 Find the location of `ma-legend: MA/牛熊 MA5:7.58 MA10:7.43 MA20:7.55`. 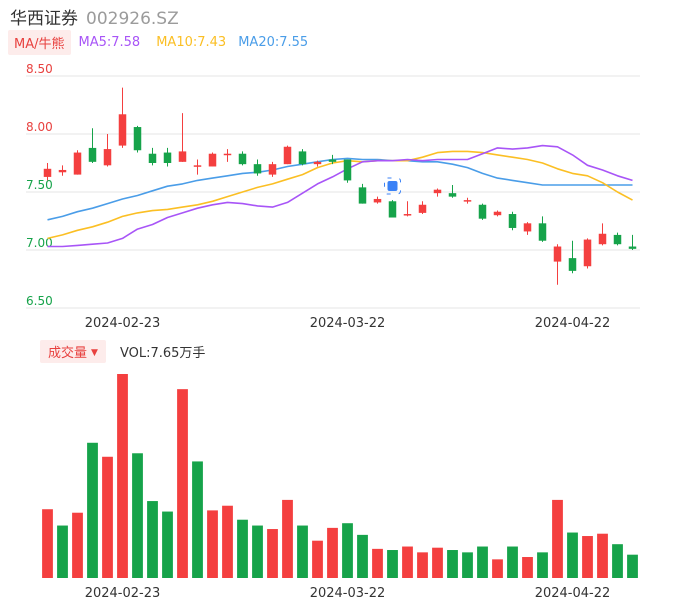

ma-legend: MA/牛熊 MA5:7.58 MA10:7.43 MA20:7.55 is located at coordinates (158, 42).